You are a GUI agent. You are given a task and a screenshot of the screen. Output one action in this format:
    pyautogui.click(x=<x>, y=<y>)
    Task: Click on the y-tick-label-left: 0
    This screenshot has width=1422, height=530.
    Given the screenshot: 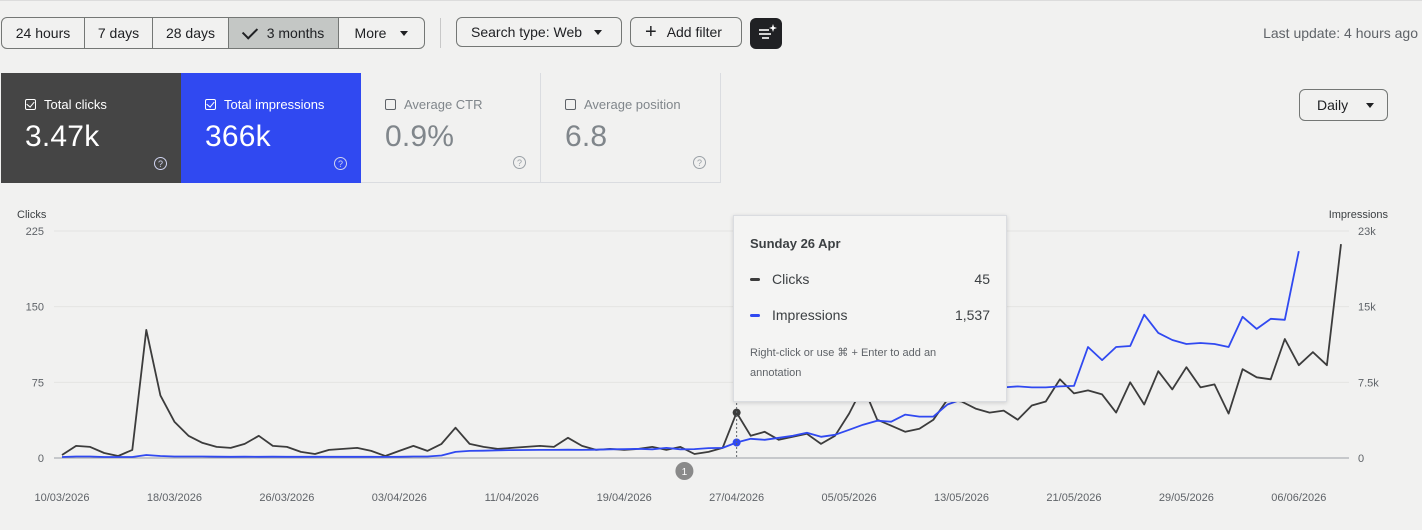 What is the action you would take?
    pyautogui.click(x=41, y=459)
    